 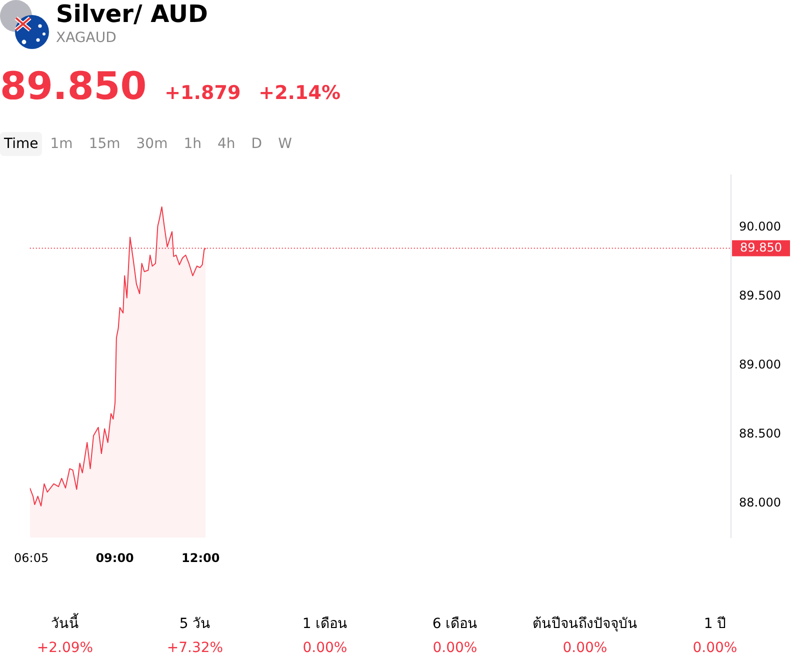 What do you see at coordinates (152, 144) in the screenshot?
I see `text: 30m` at bounding box center [152, 144].